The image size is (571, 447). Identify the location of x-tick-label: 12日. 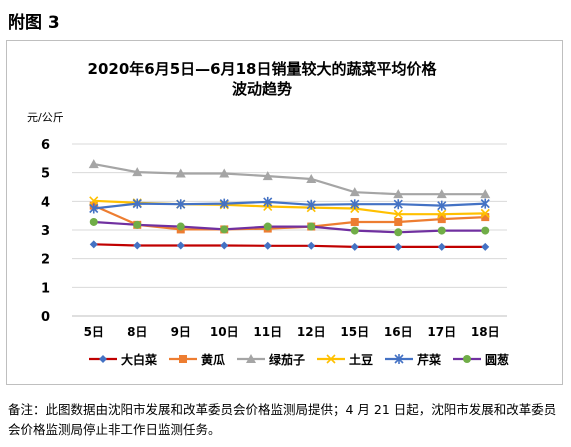
(311, 332).